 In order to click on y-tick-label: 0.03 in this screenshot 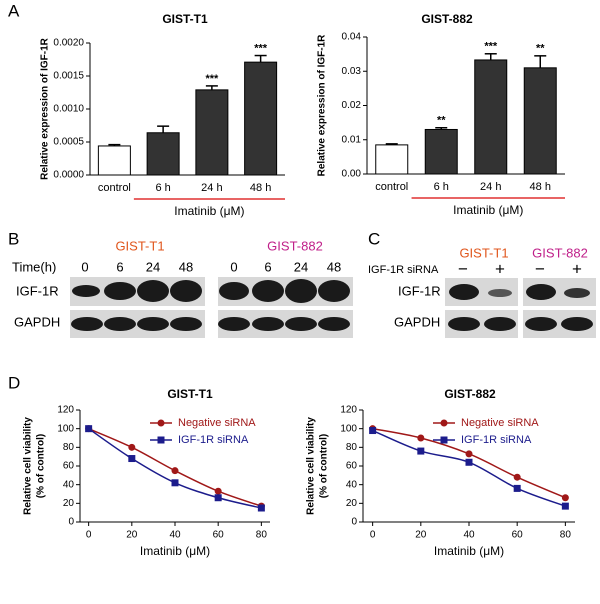, I will do `click(352, 71)`.